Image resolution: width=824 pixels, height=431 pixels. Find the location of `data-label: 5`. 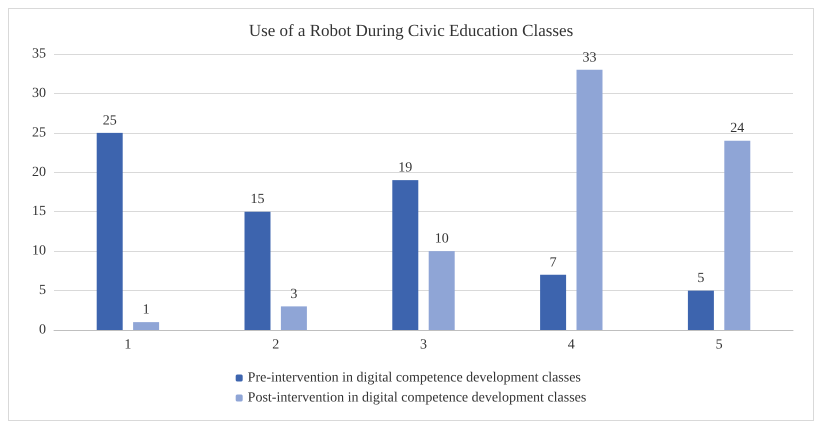

data-label: 5 is located at coordinates (700, 278).